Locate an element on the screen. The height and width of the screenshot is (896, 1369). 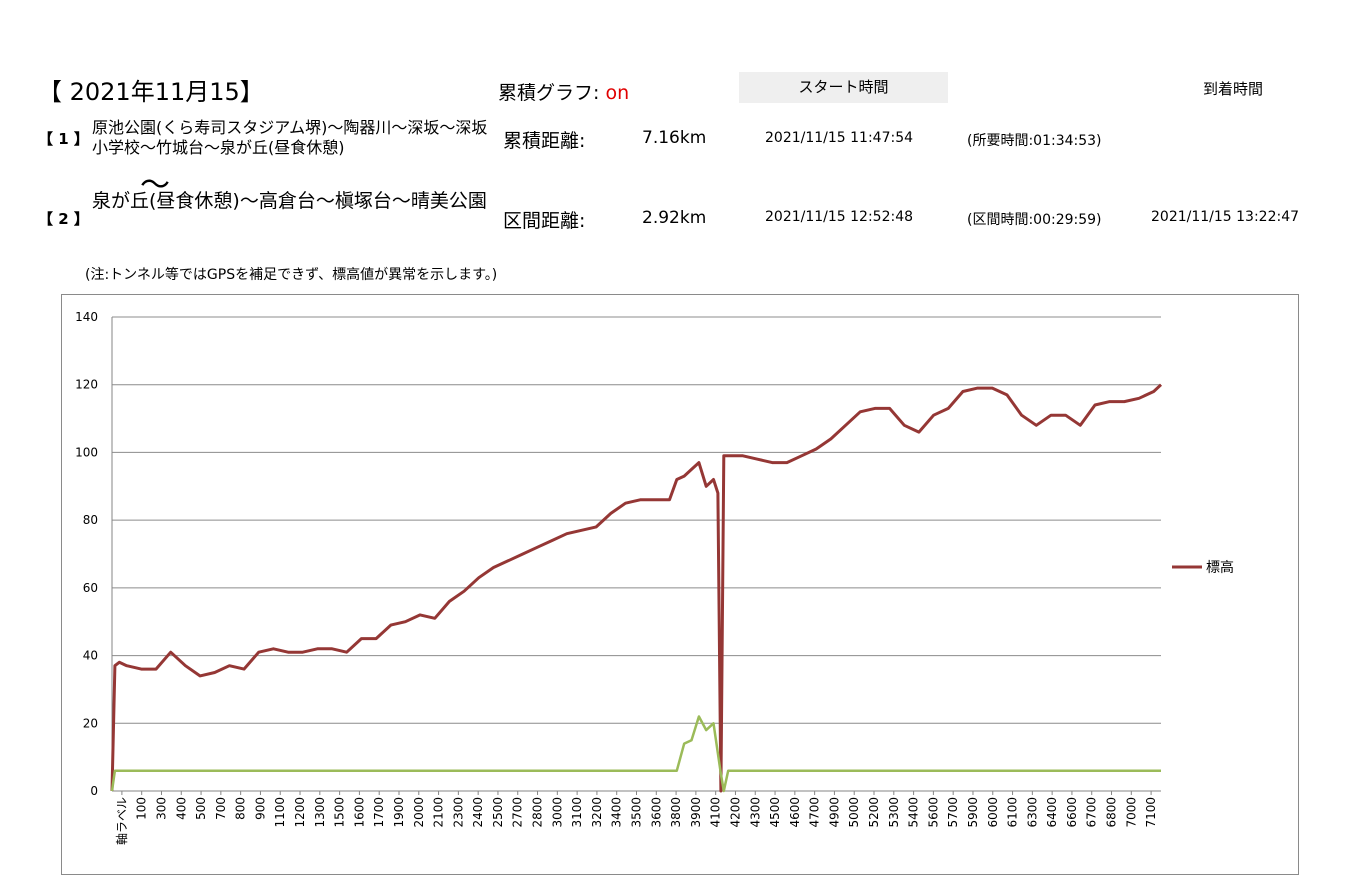
x-tick-label: 3000 is located at coordinates (557, 812).